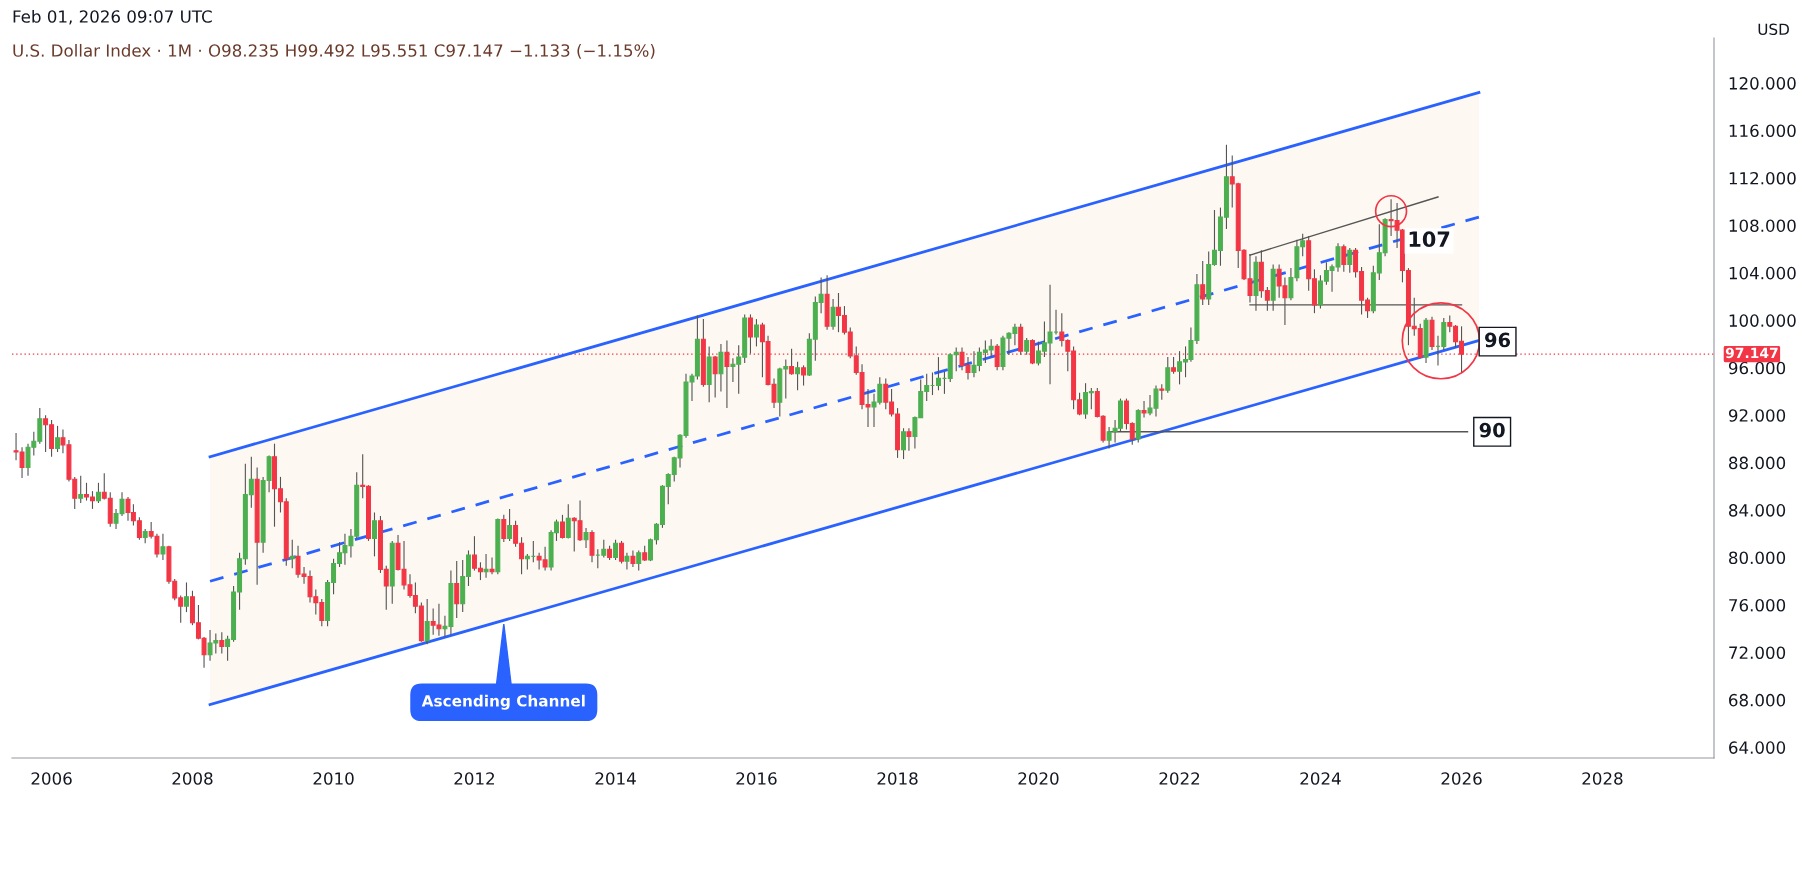  What do you see at coordinates (503, 702) in the screenshot?
I see `annotation: Ascending Channel` at bounding box center [503, 702].